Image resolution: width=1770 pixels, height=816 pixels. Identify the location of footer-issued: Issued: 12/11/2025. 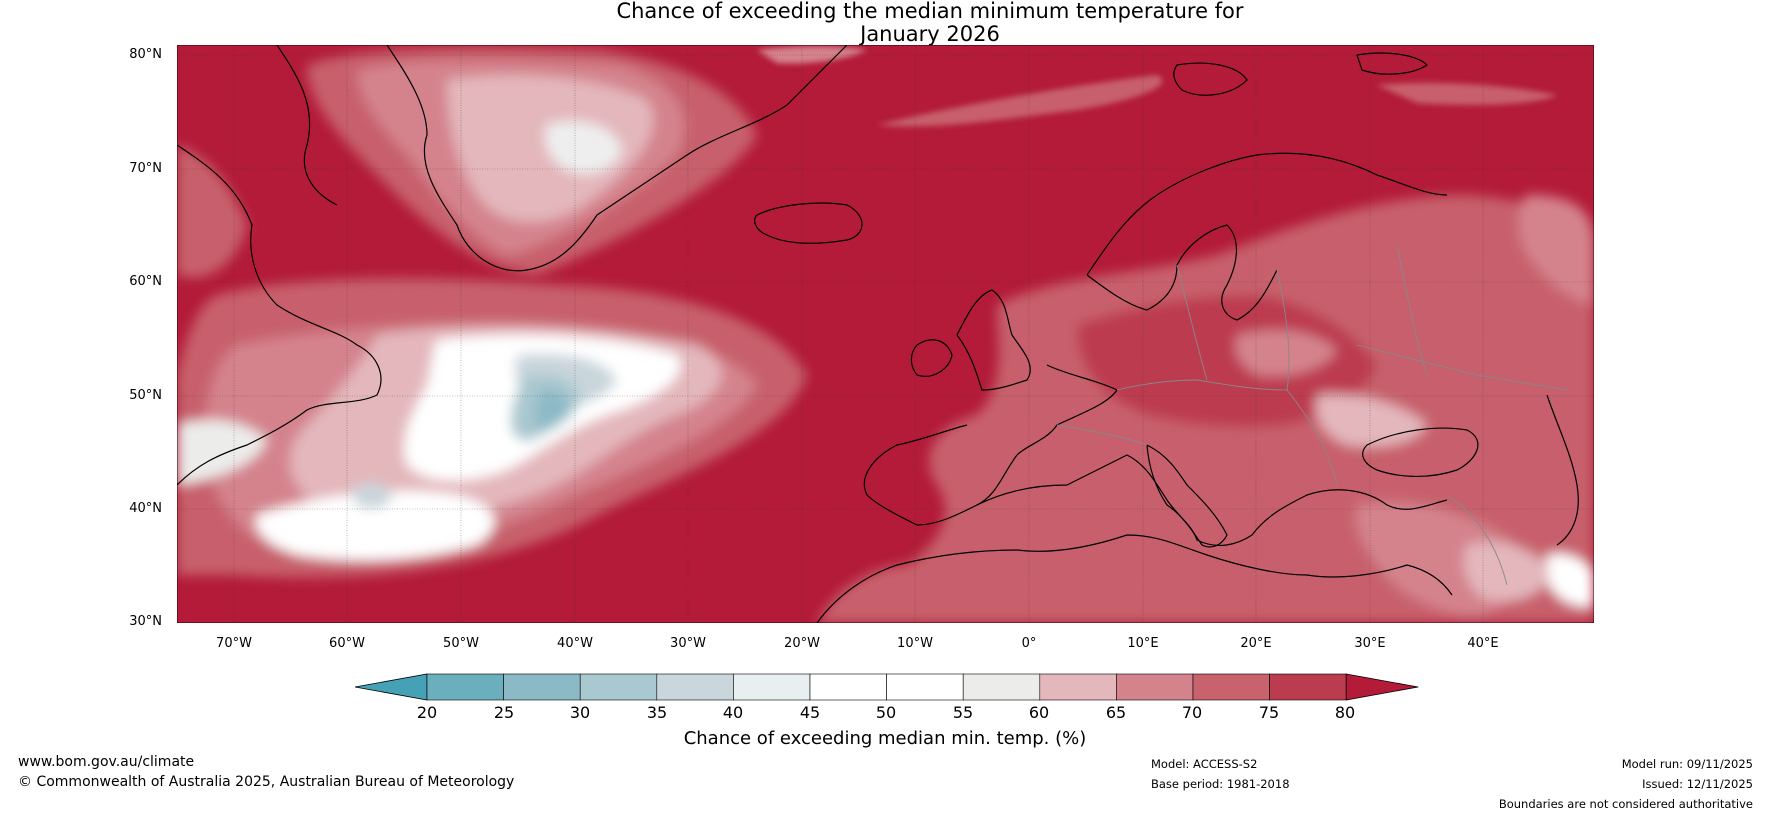
(1697, 784).